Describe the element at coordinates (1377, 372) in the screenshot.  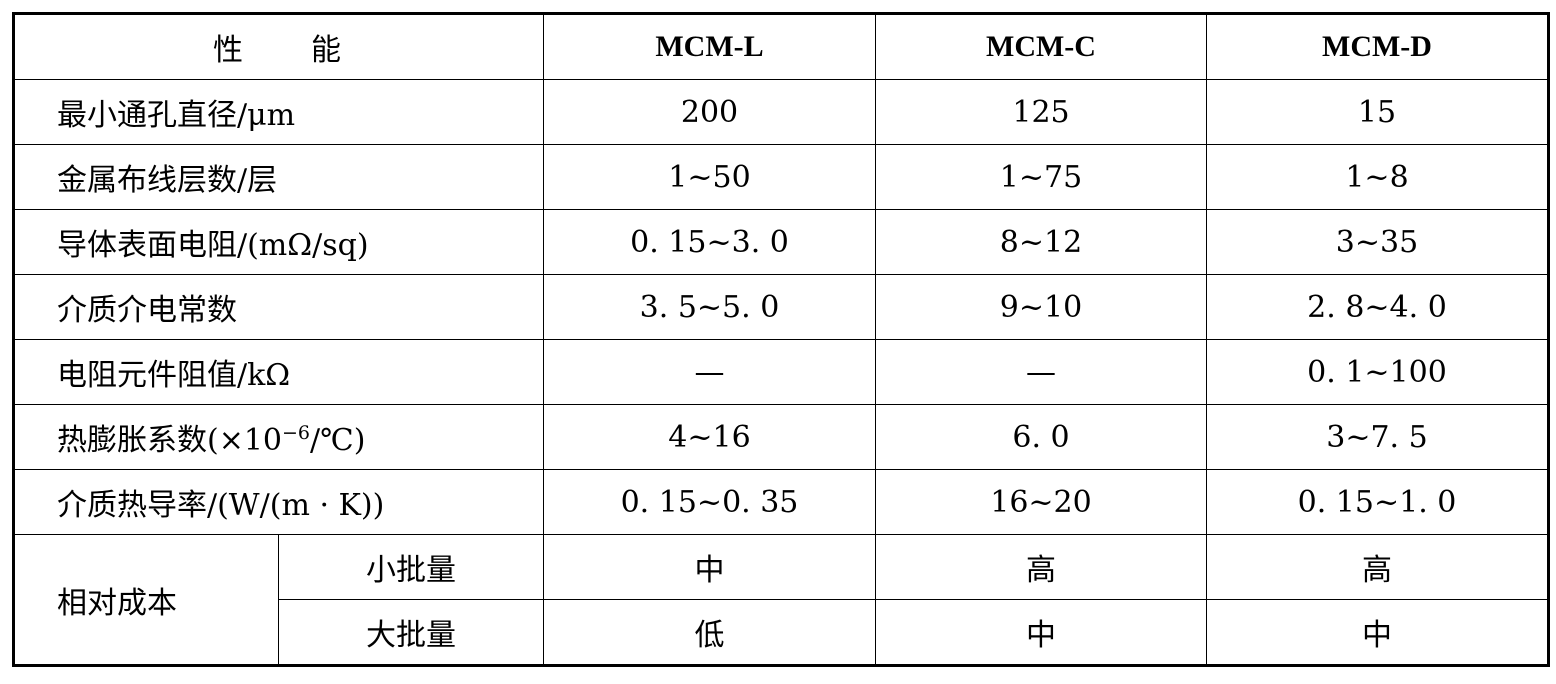
I see `cell-mcm-d: 0. 1~100` at that location.